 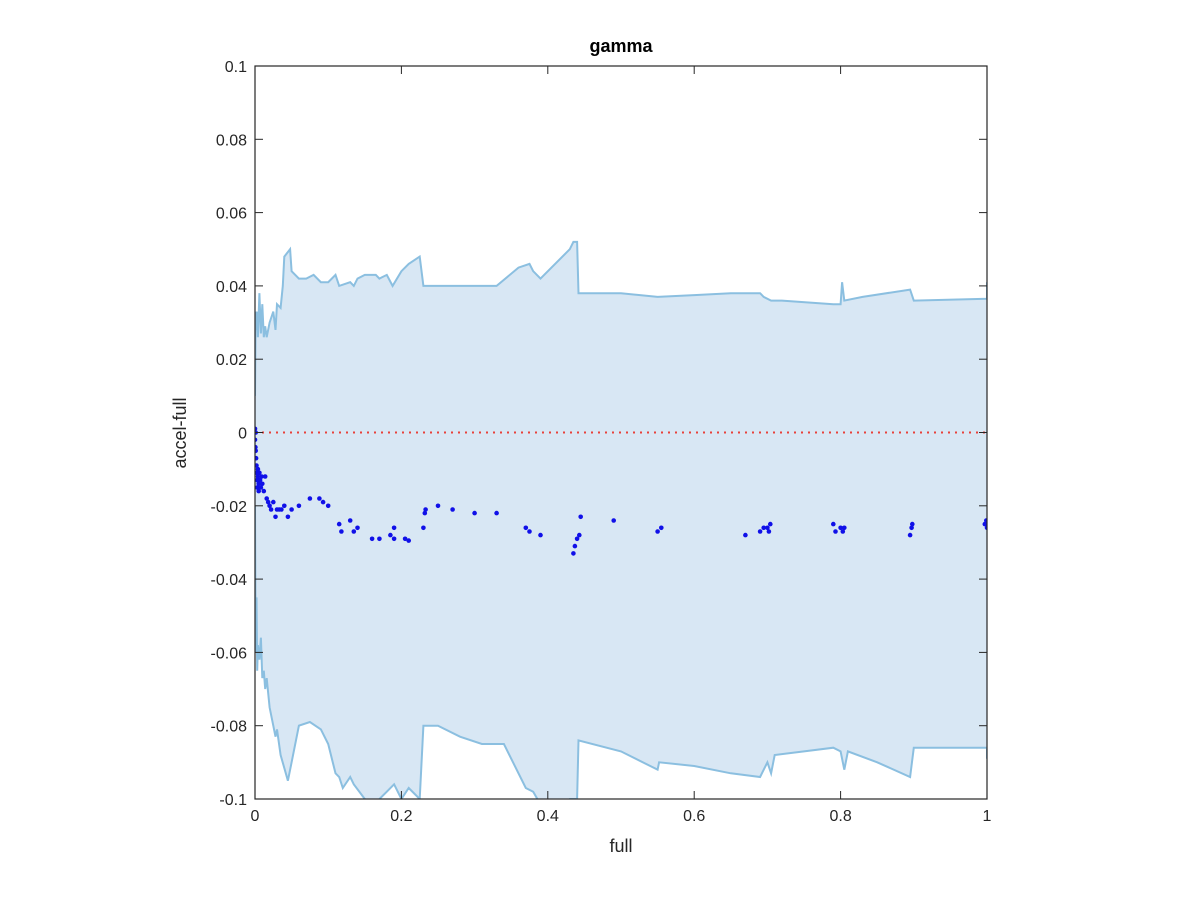 What do you see at coordinates (987, 816) in the screenshot?
I see `x-tick-label: 1` at bounding box center [987, 816].